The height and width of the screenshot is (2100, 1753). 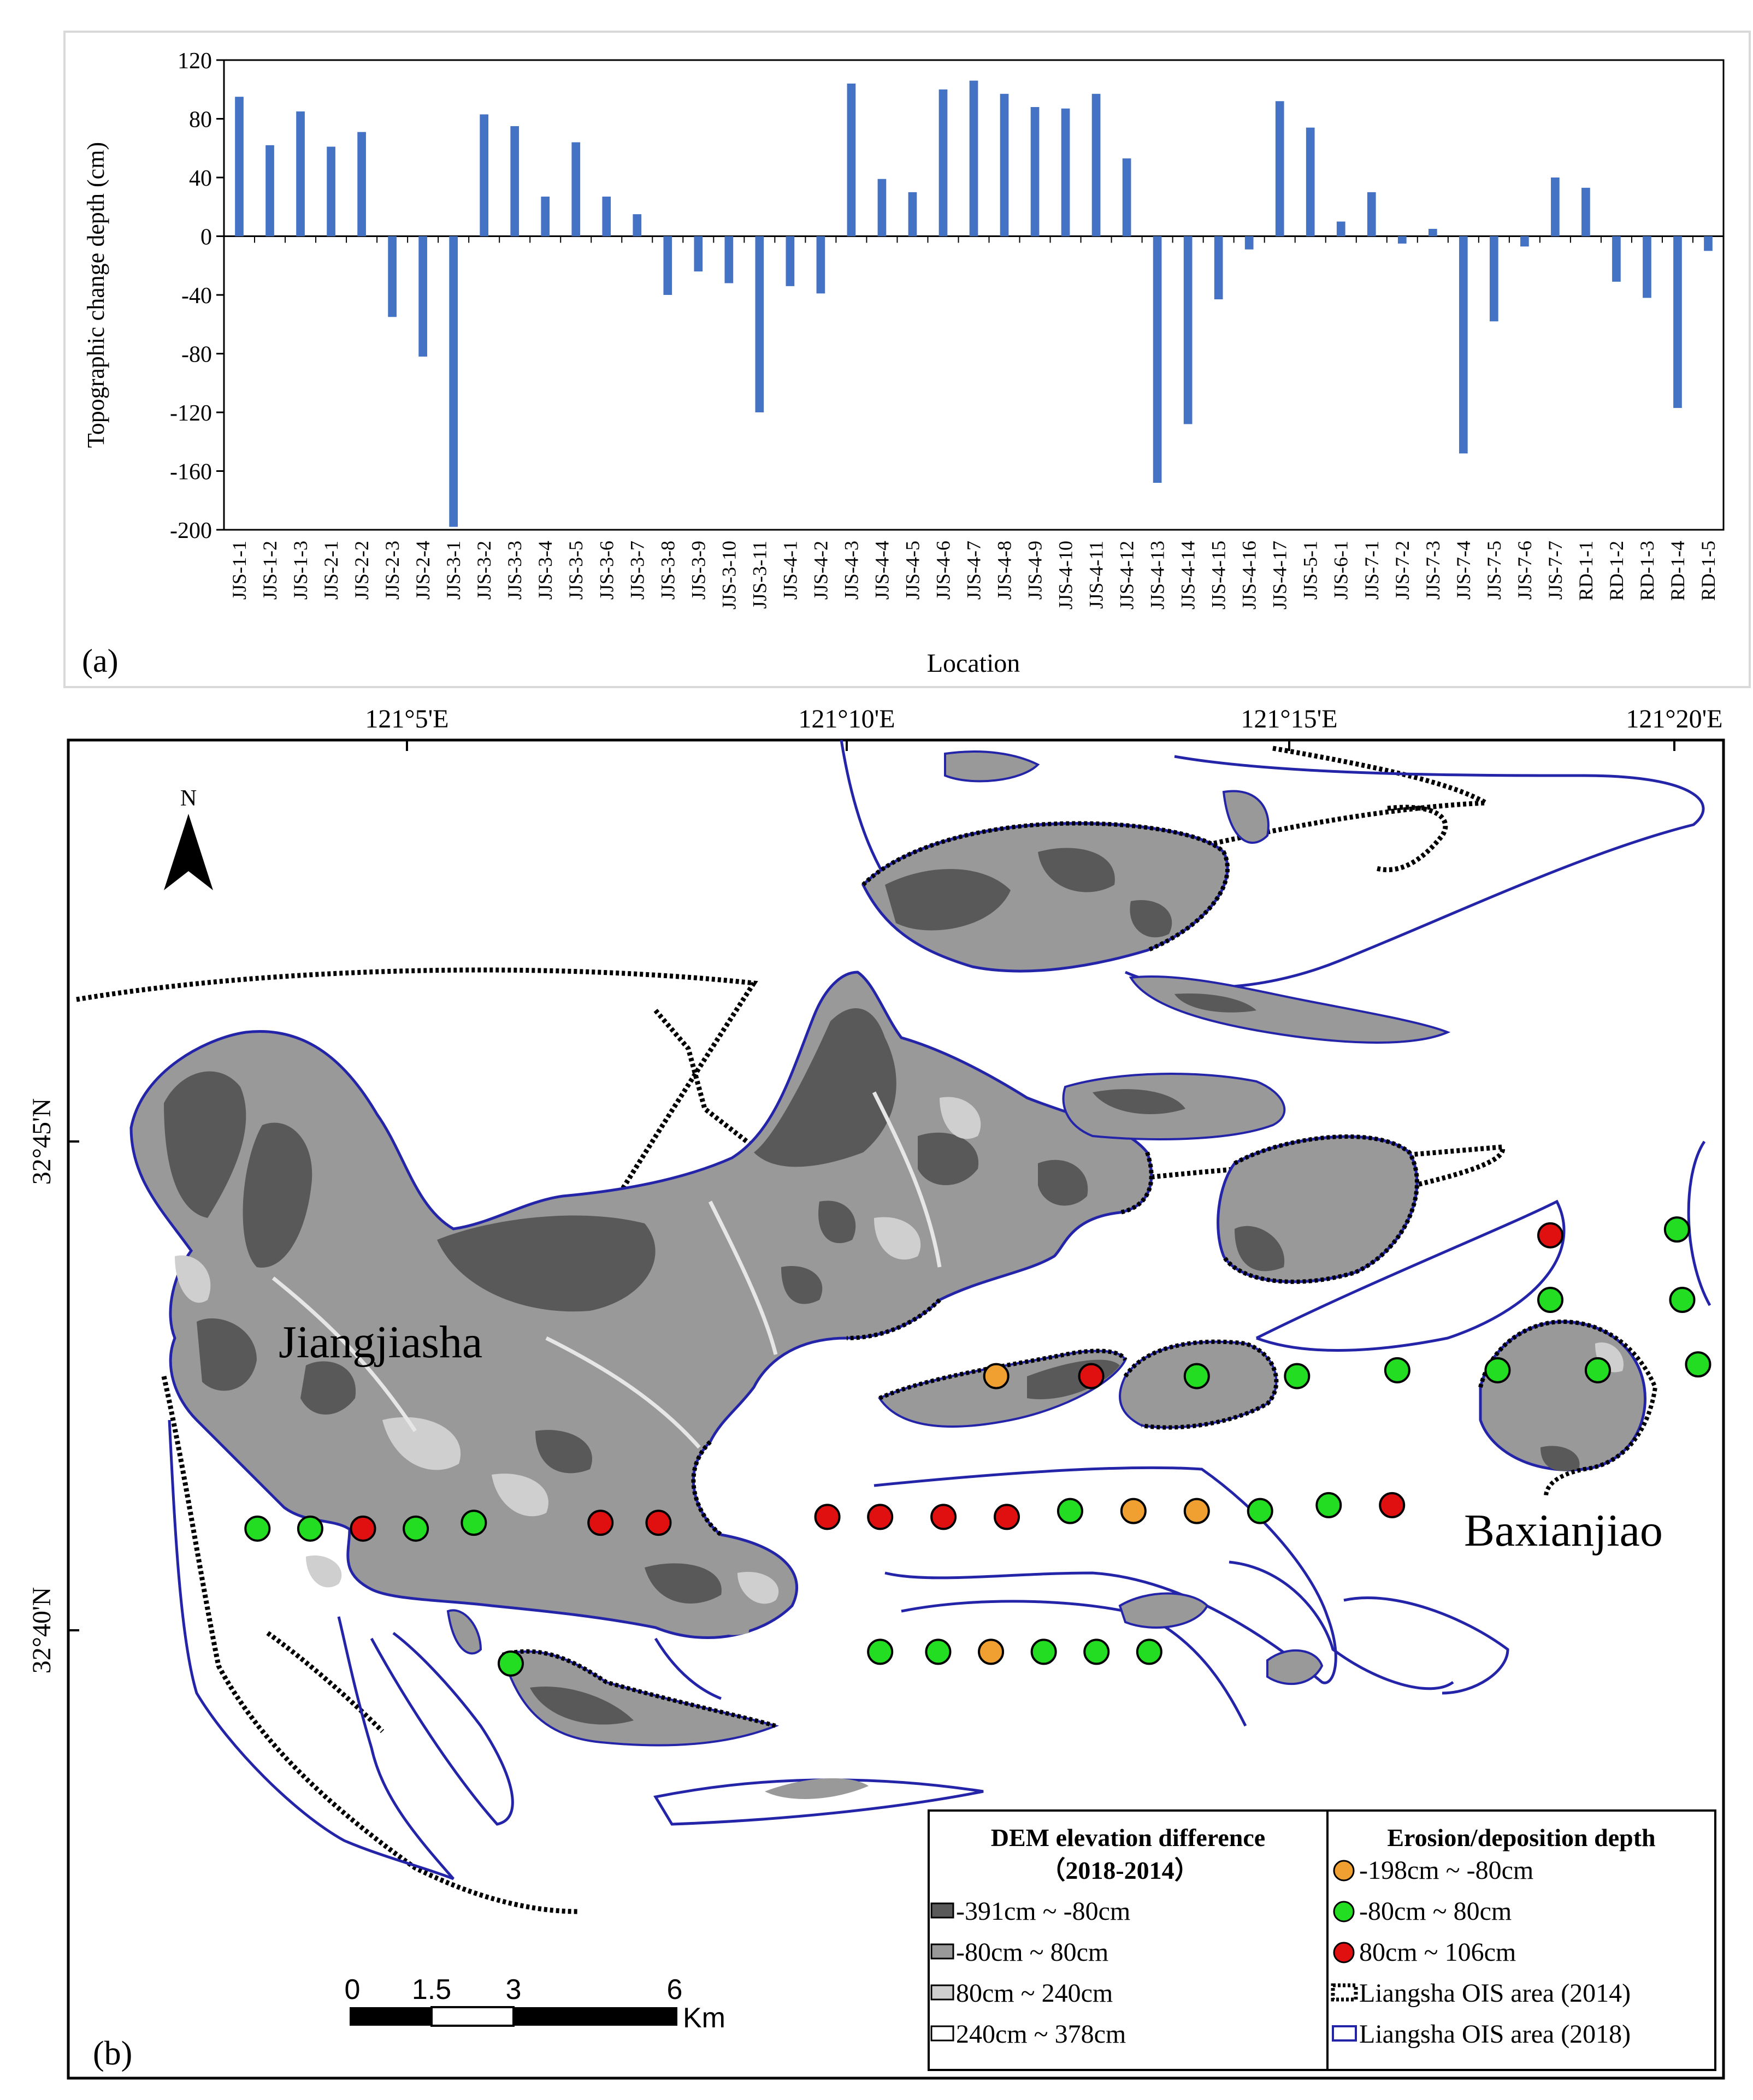 What do you see at coordinates (197, 355) in the screenshot?
I see `y-tick-label: -80` at bounding box center [197, 355].